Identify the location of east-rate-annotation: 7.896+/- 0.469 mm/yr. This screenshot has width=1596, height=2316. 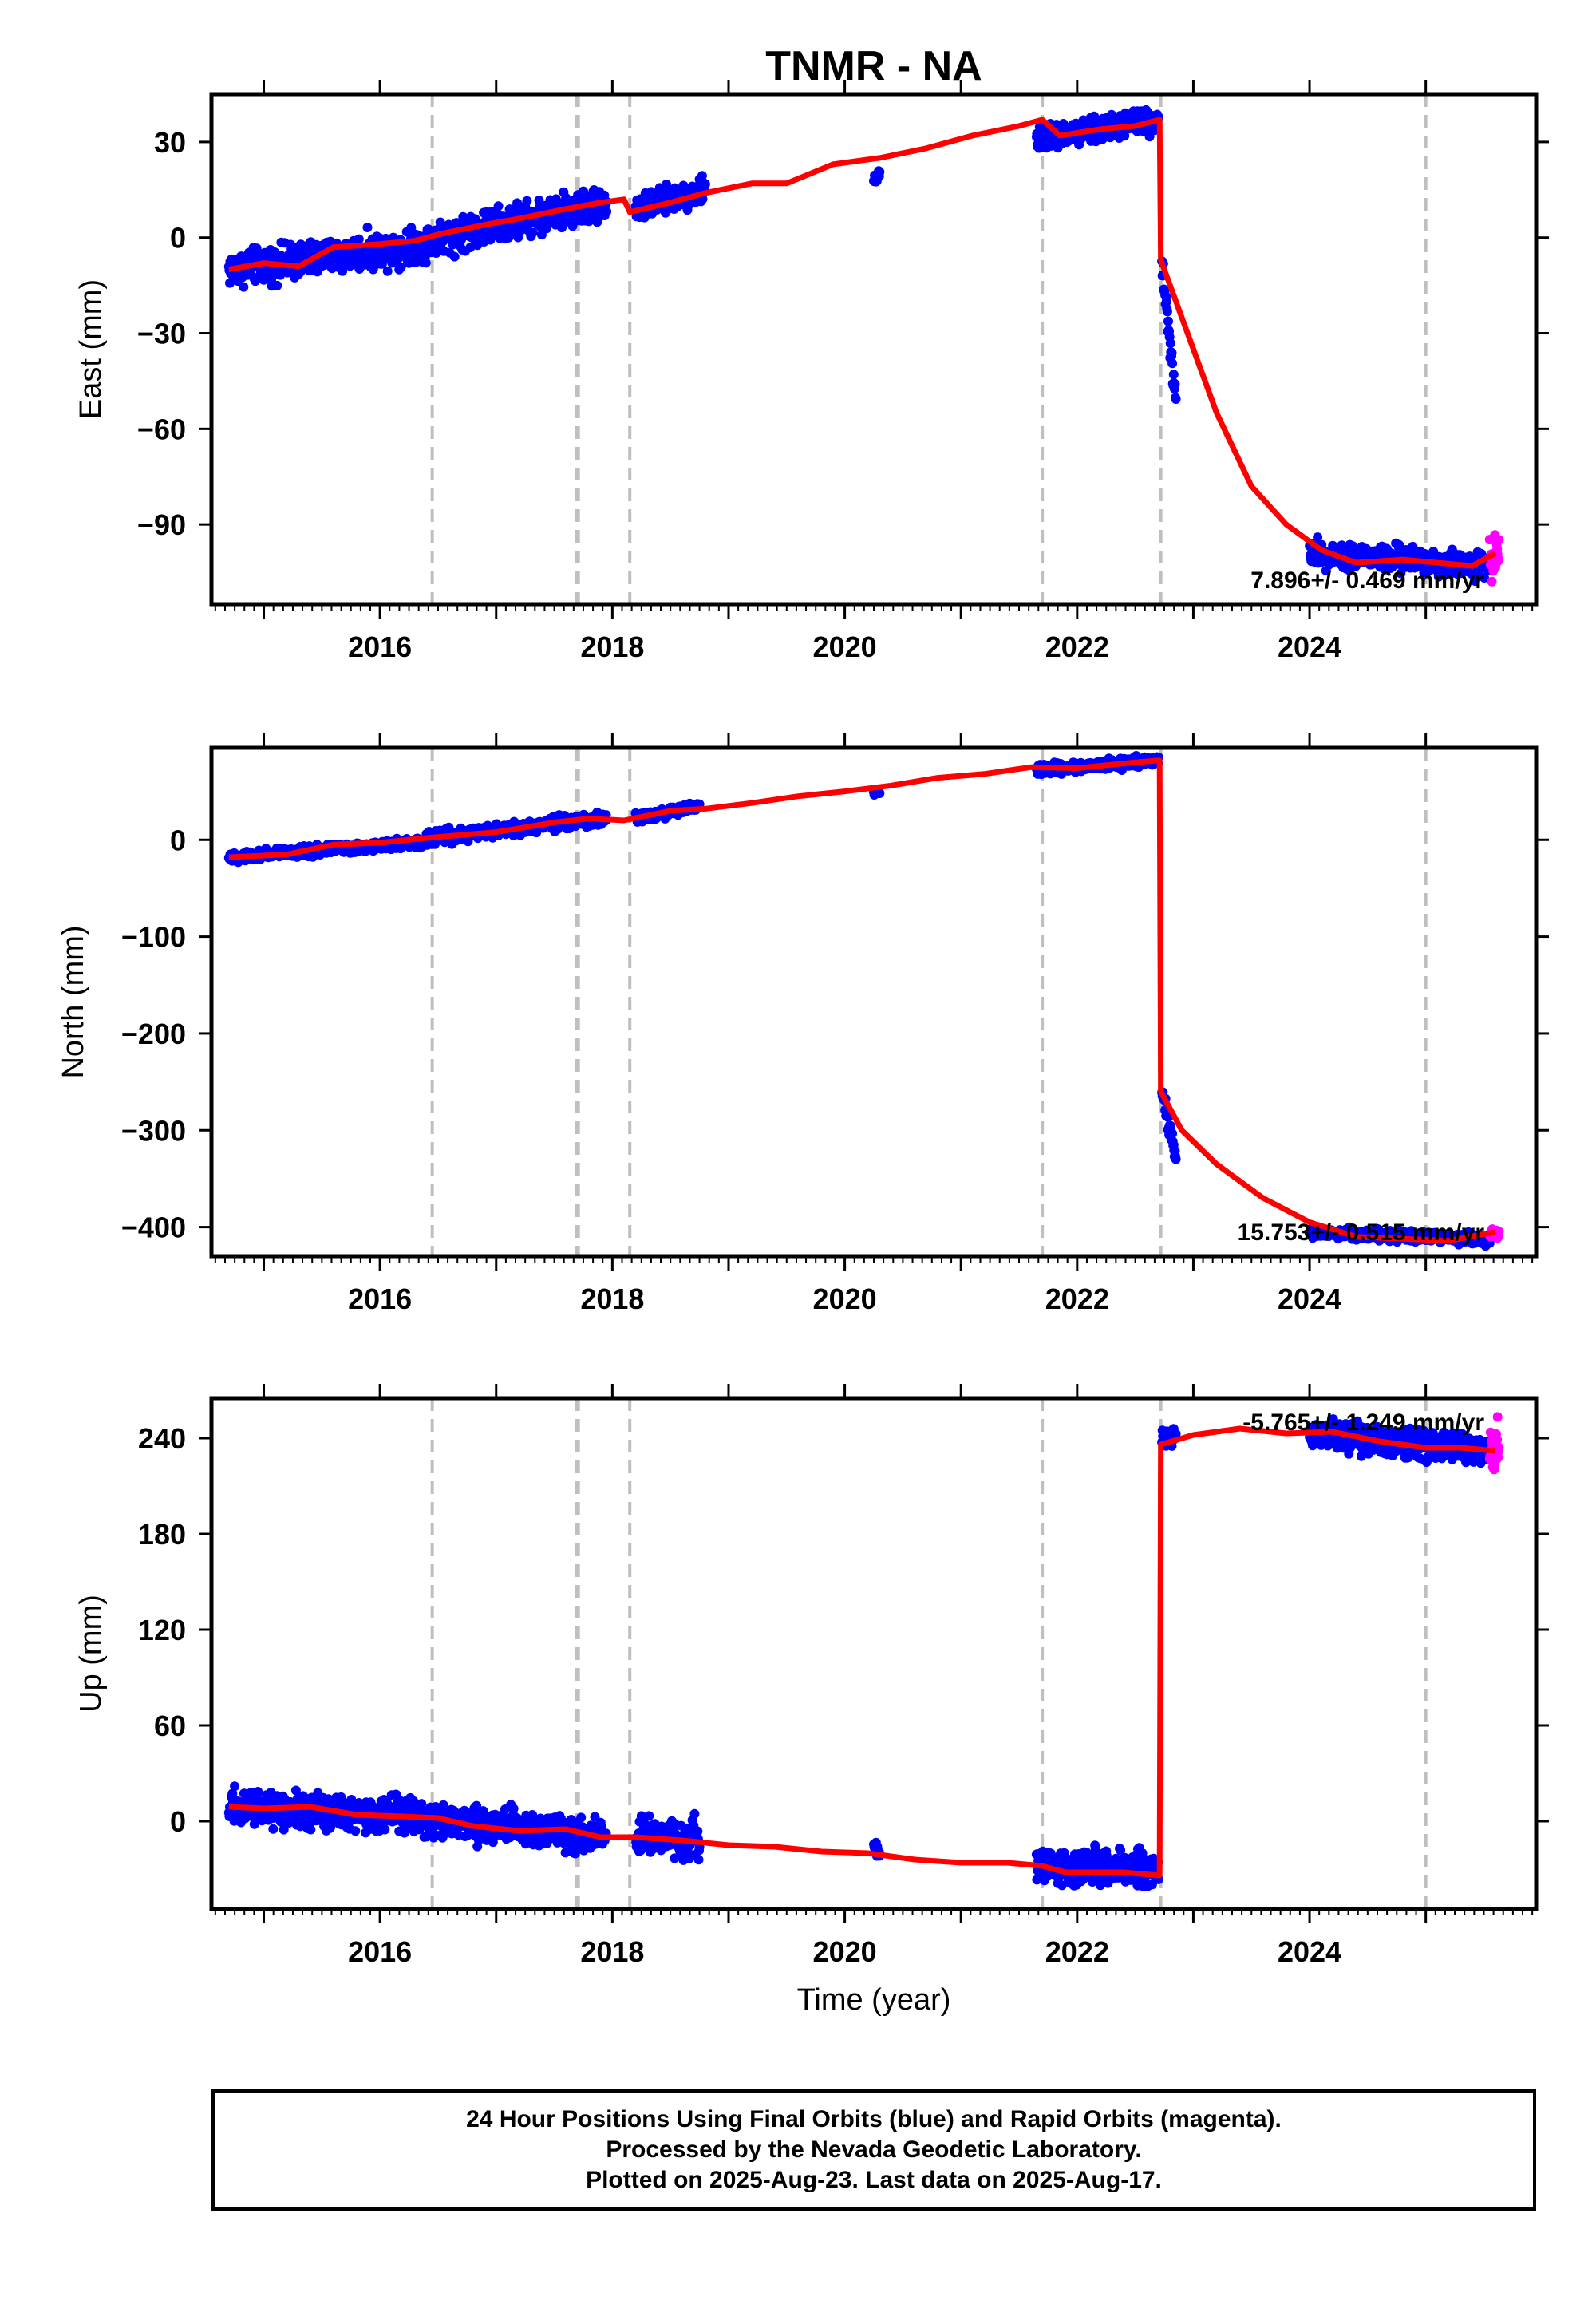
(1367, 580).